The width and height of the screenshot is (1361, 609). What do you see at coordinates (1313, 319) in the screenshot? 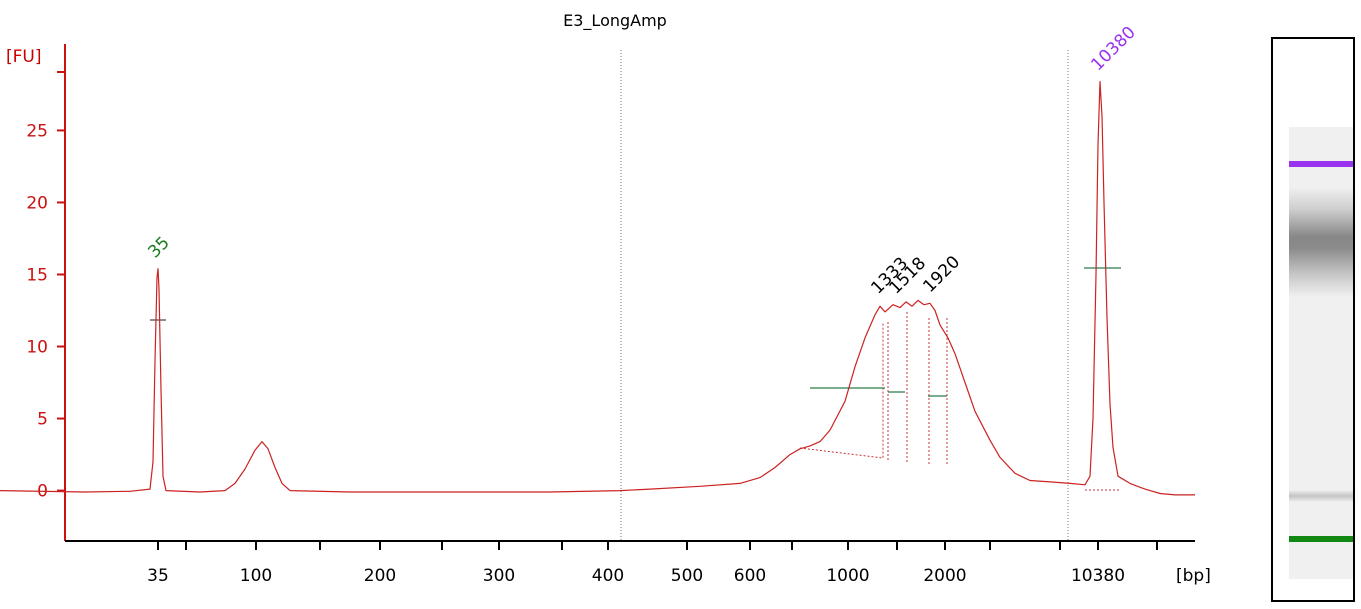
I see `gel-lane` at bounding box center [1313, 319].